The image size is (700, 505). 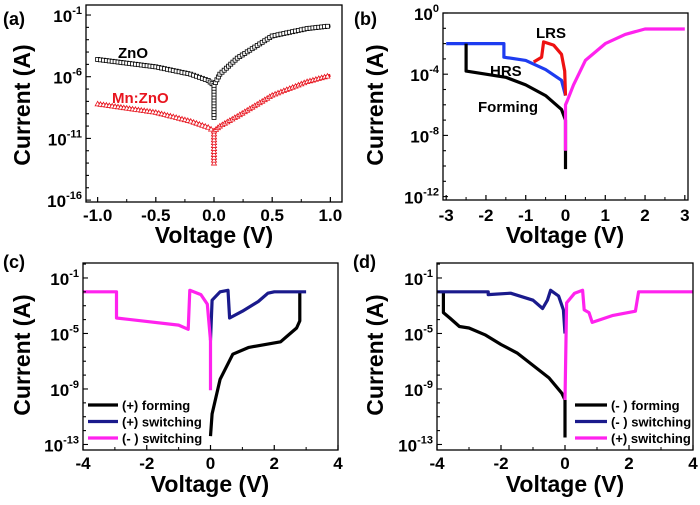 What do you see at coordinates (684, 215) in the screenshot?
I see `x-tick-label: 3` at bounding box center [684, 215].